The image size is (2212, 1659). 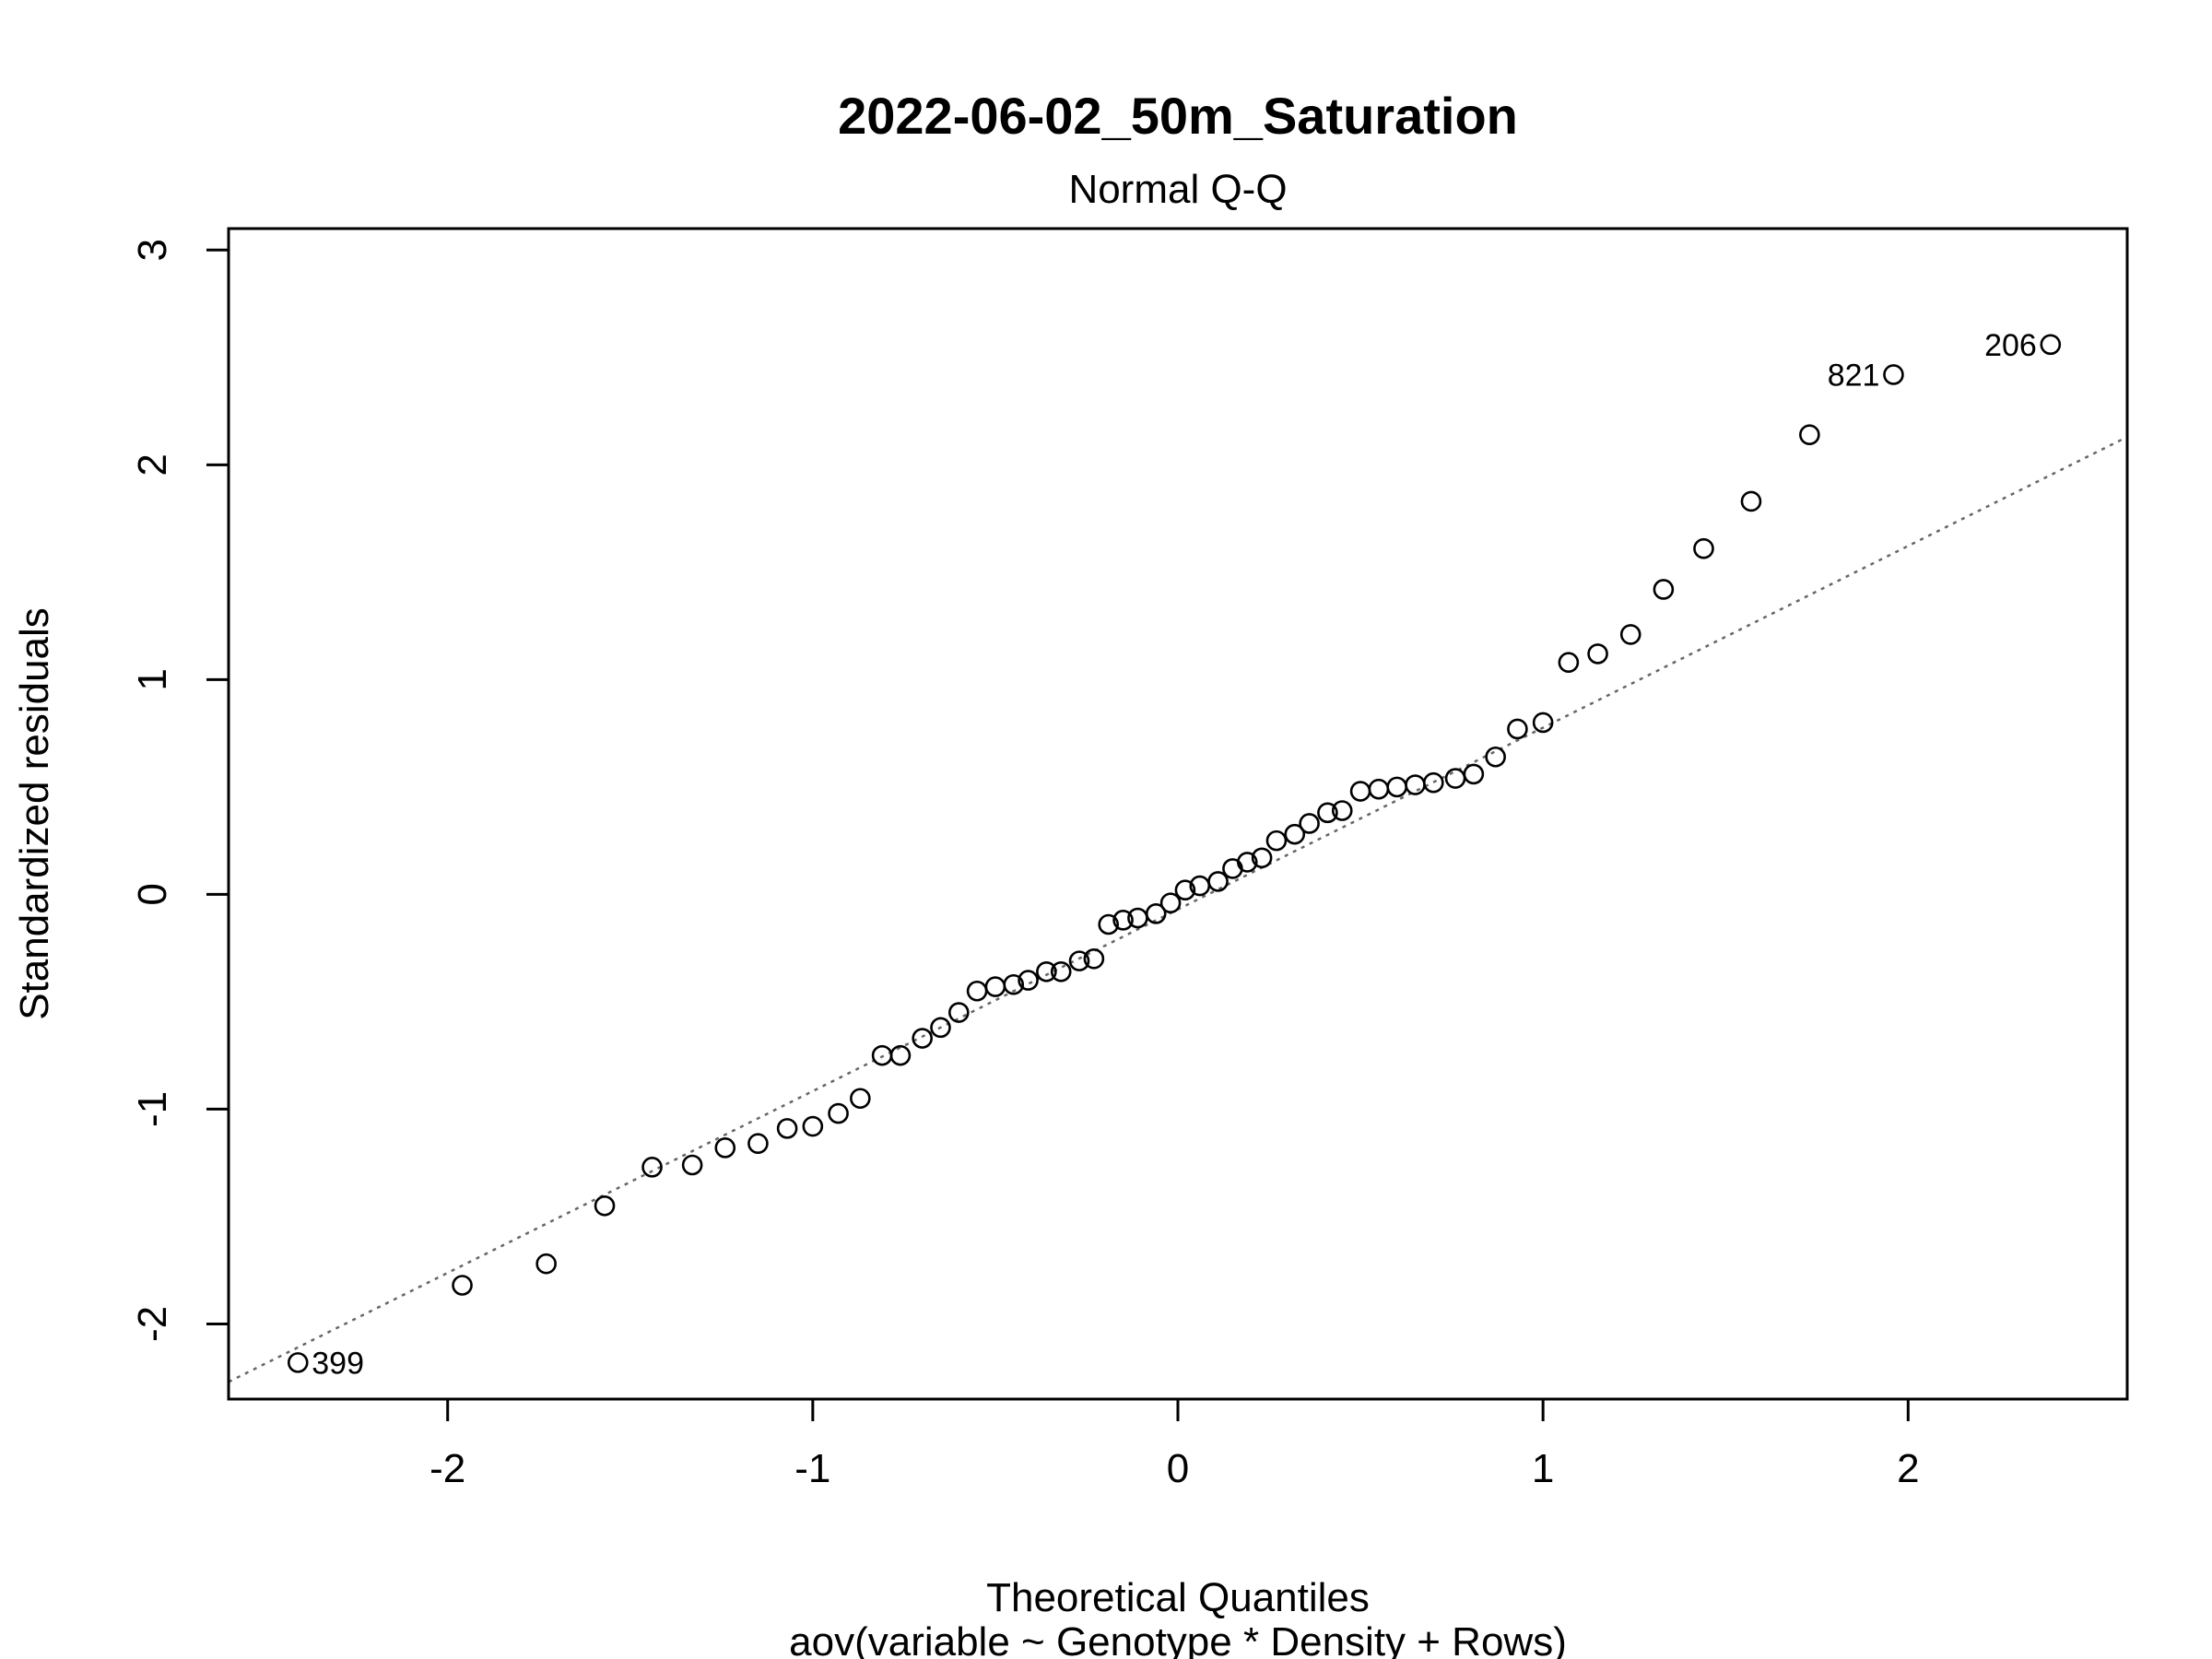 I want to click on y-tick-label: 2, so click(x=152, y=464).